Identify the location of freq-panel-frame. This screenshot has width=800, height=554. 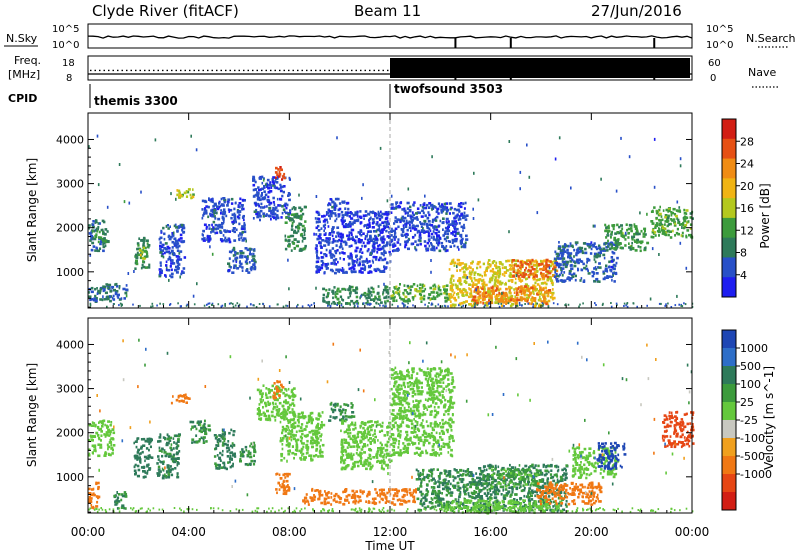
(390, 68).